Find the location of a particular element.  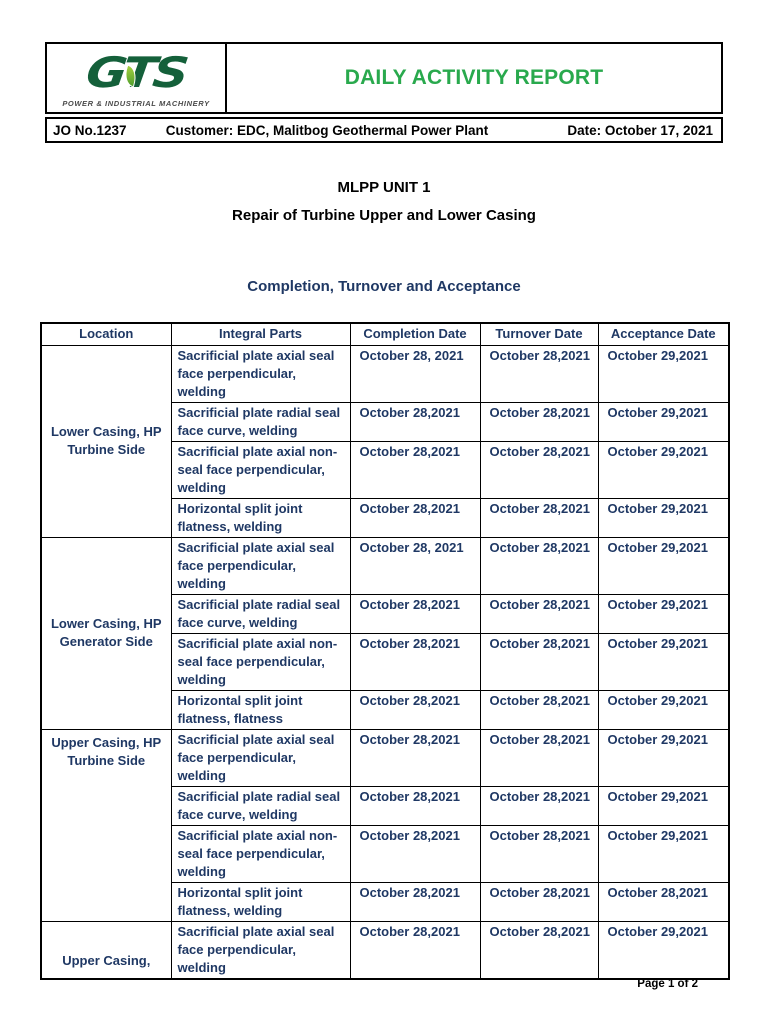

report-title-cell: DAILY ACTIVITY REPORT is located at coordinates (474, 78).